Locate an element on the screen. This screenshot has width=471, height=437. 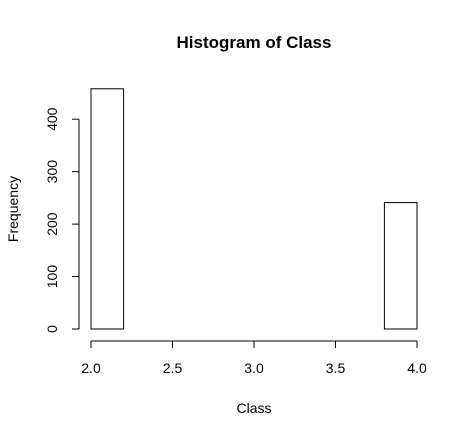
y-tick-label: 100 is located at coordinates (52, 277).